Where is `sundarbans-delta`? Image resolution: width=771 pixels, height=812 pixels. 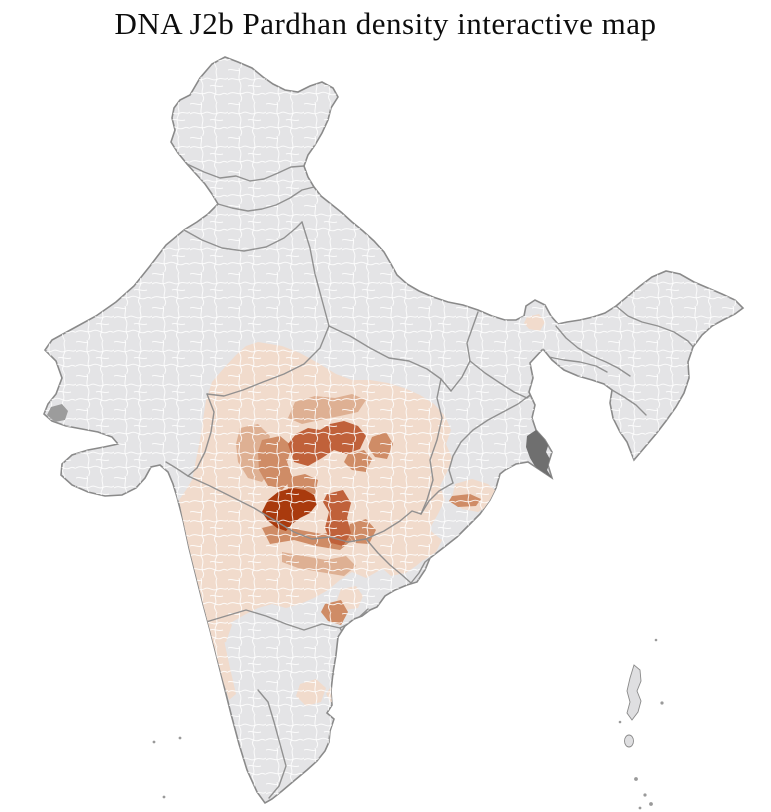
sundarbans-delta is located at coordinates (539, 454).